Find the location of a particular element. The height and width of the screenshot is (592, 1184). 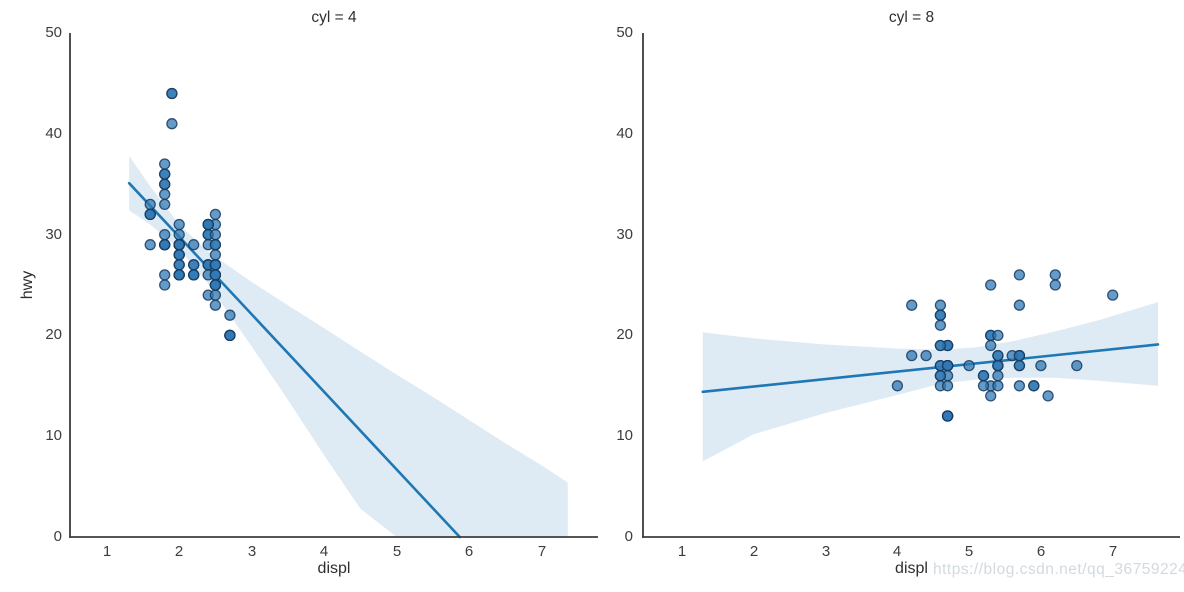

y-axis-label: hwy is located at coordinates (27, 285).